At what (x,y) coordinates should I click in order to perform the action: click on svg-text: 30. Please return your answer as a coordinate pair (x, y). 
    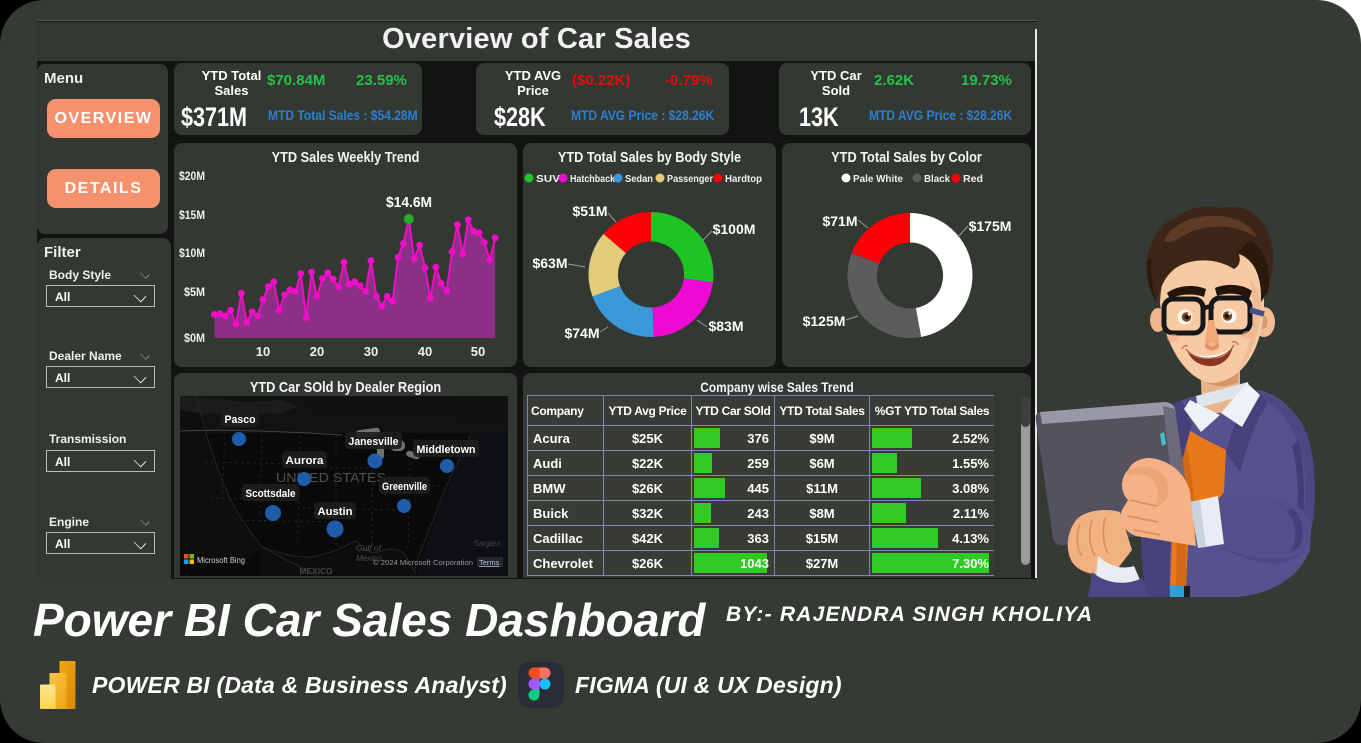
    Looking at the image, I should click on (371, 351).